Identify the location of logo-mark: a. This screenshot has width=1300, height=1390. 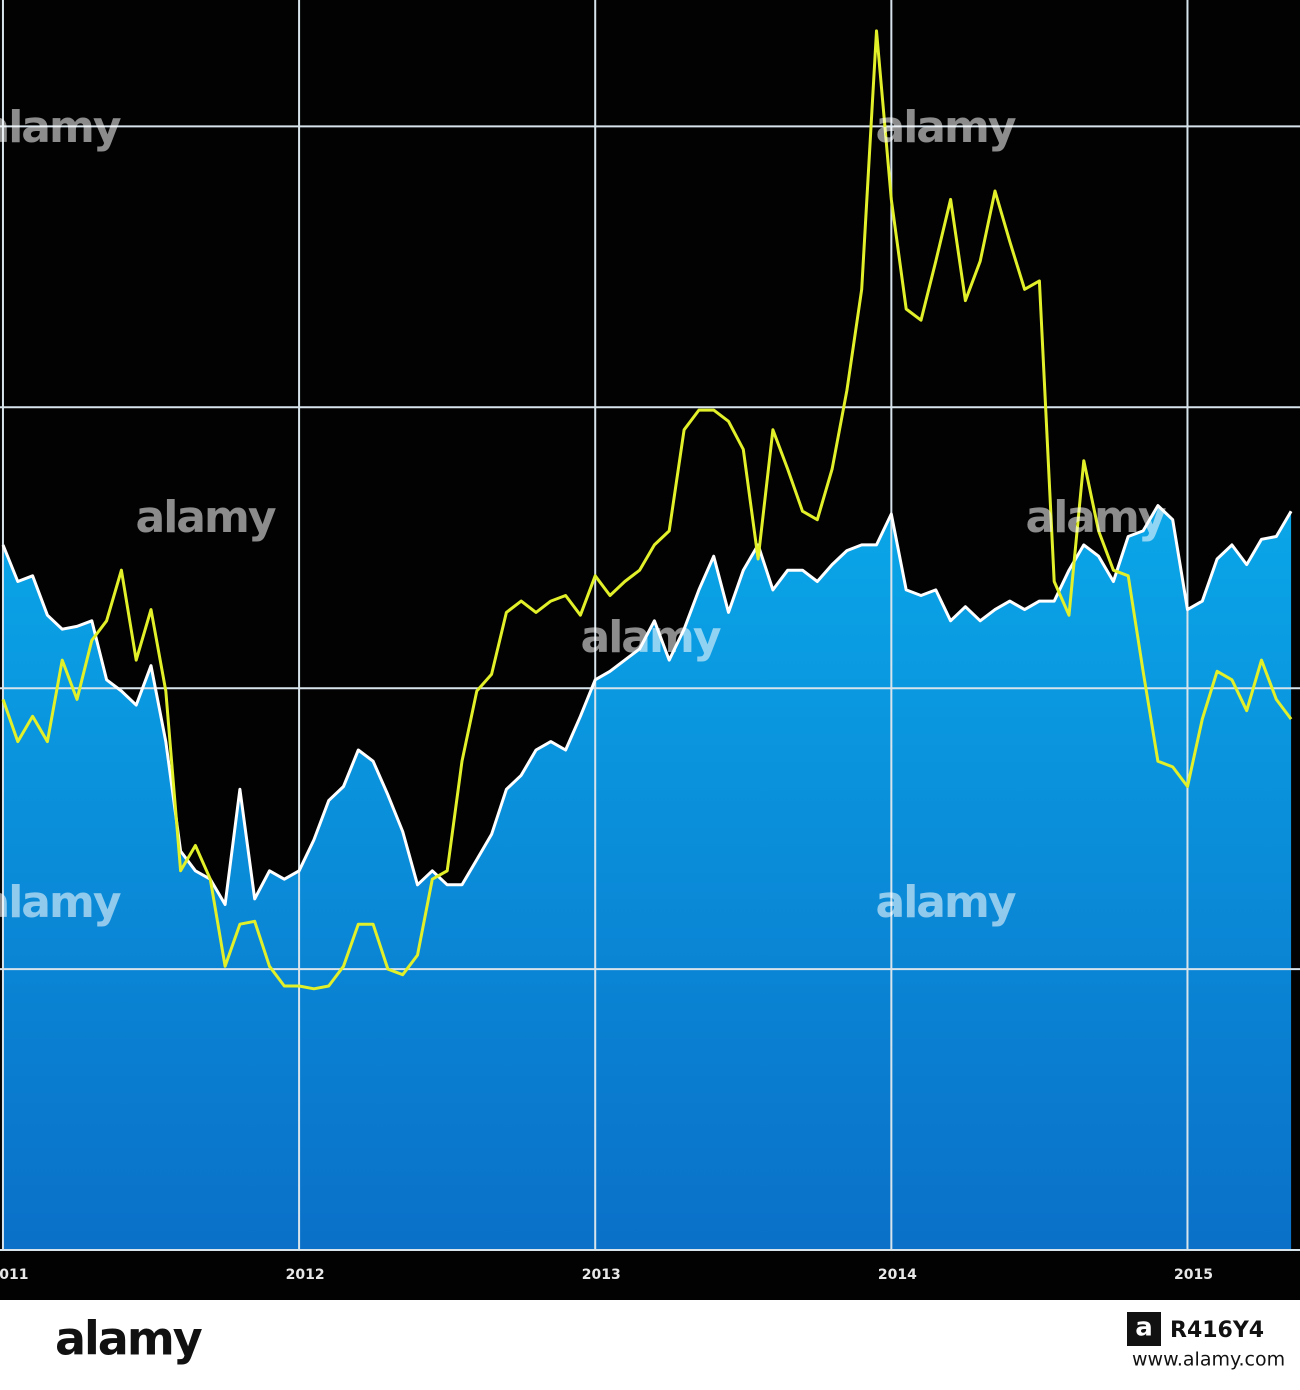
(1144, 1328).